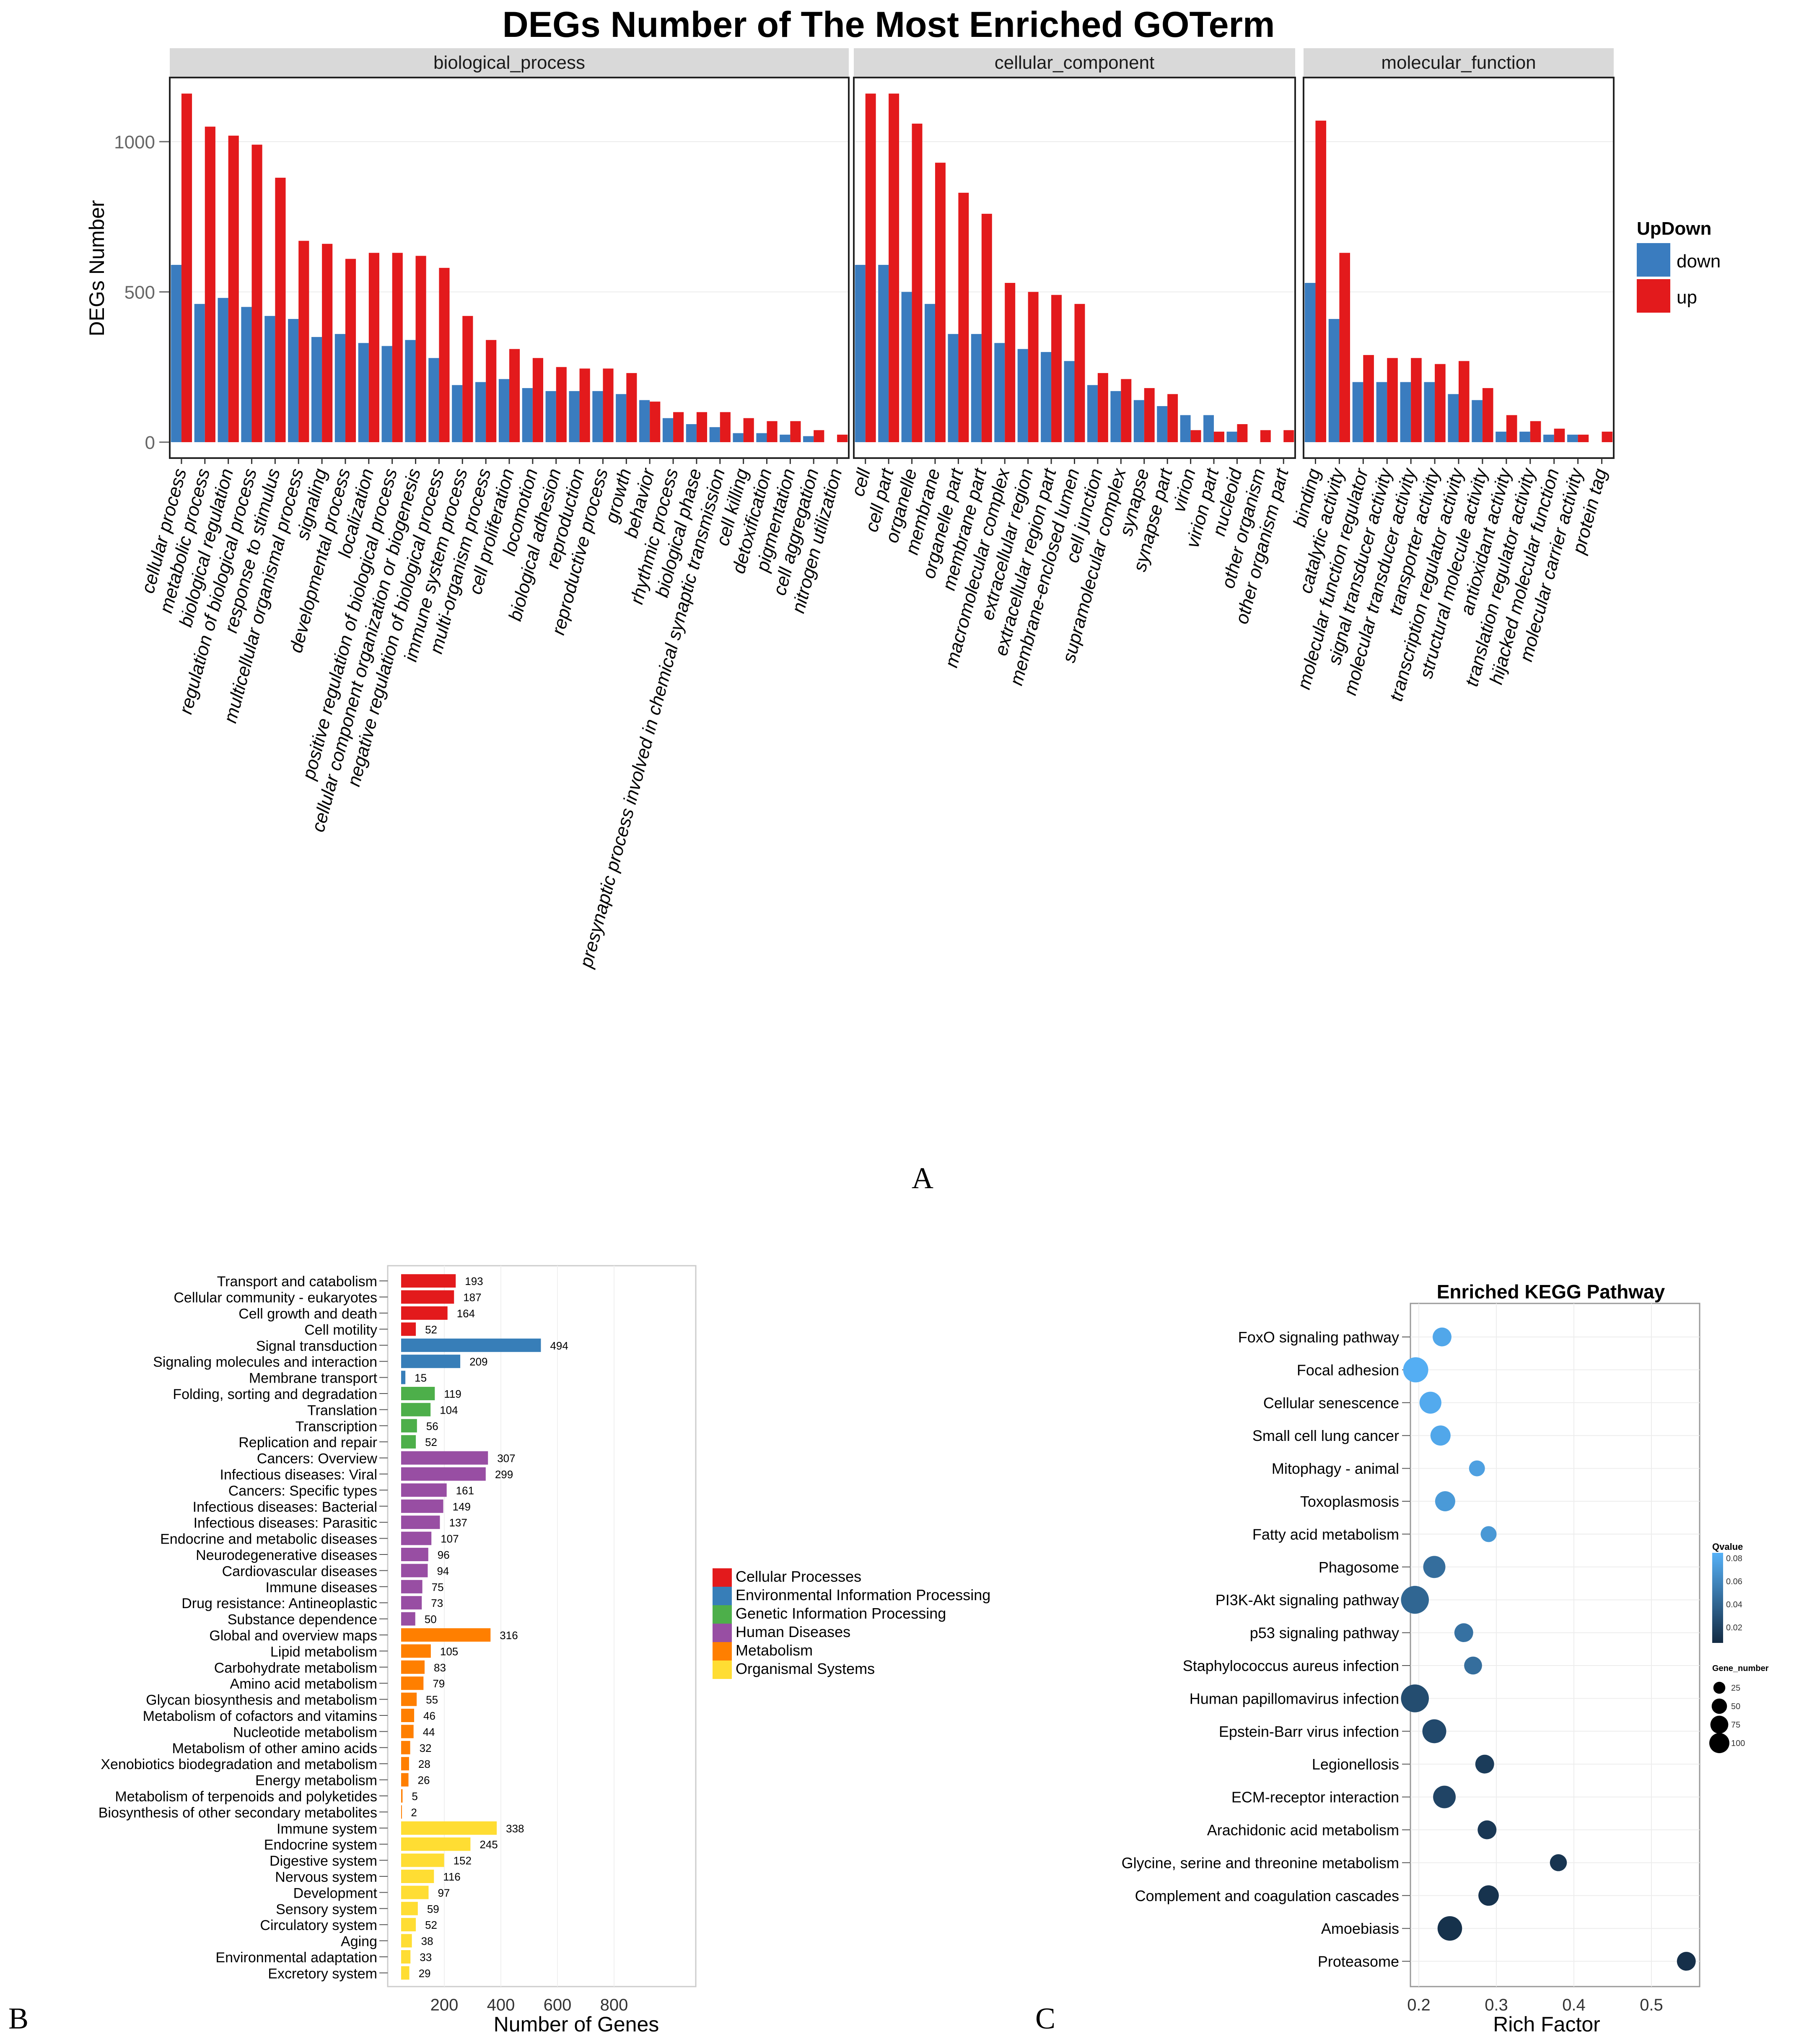 This screenshot has width=1804, height=2044. I want to click on size-legend-label-c: 100, so click(1738, 1743).